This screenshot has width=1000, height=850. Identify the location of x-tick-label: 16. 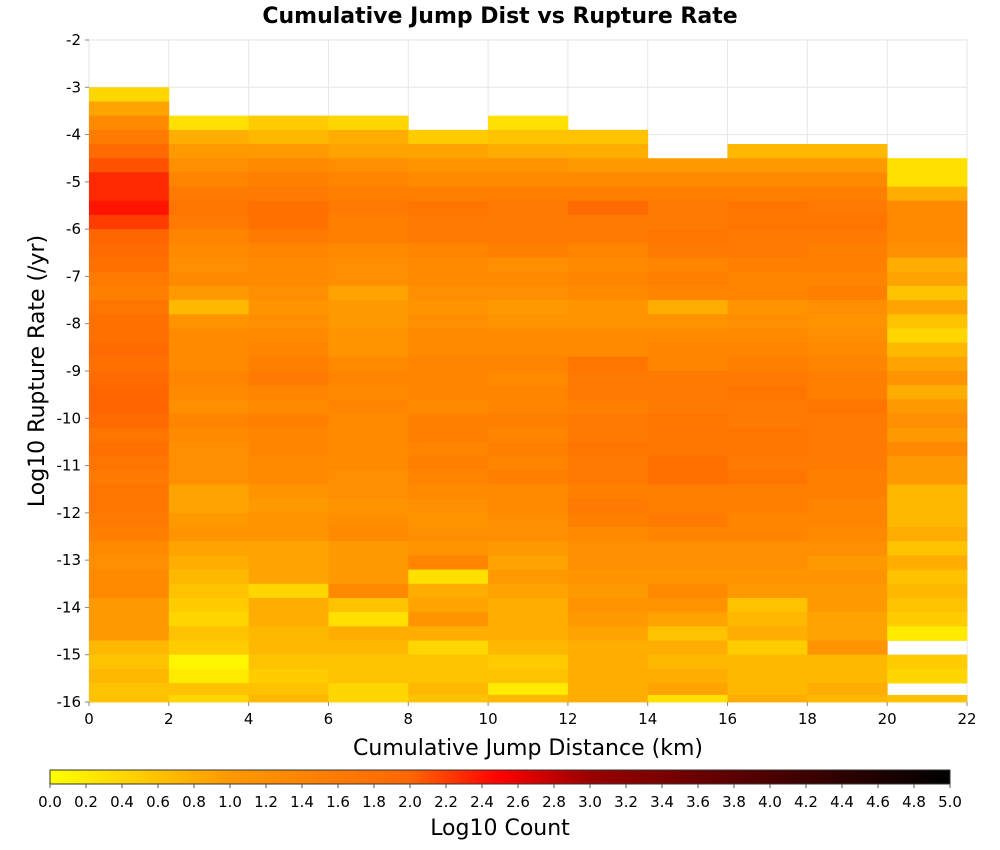
(727, 719).